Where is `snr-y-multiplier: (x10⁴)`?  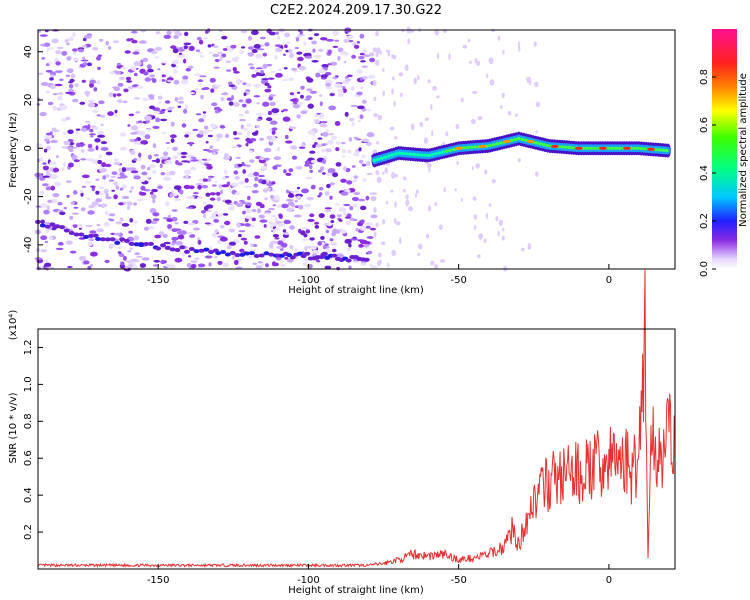 snr-y-multiplier: (x10⁴) is located at coordinates (13, 325).